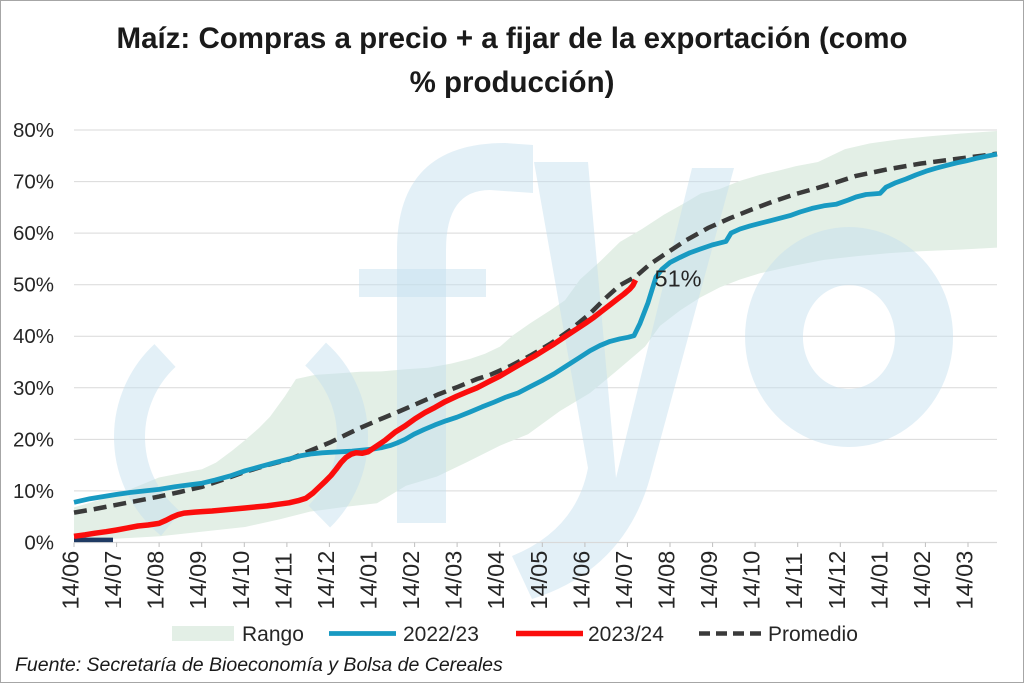 The image size is (1024, 683). Describe the element at coordinates (33, 285) in the screenshot. I see `svg-text: 50%` at that location.